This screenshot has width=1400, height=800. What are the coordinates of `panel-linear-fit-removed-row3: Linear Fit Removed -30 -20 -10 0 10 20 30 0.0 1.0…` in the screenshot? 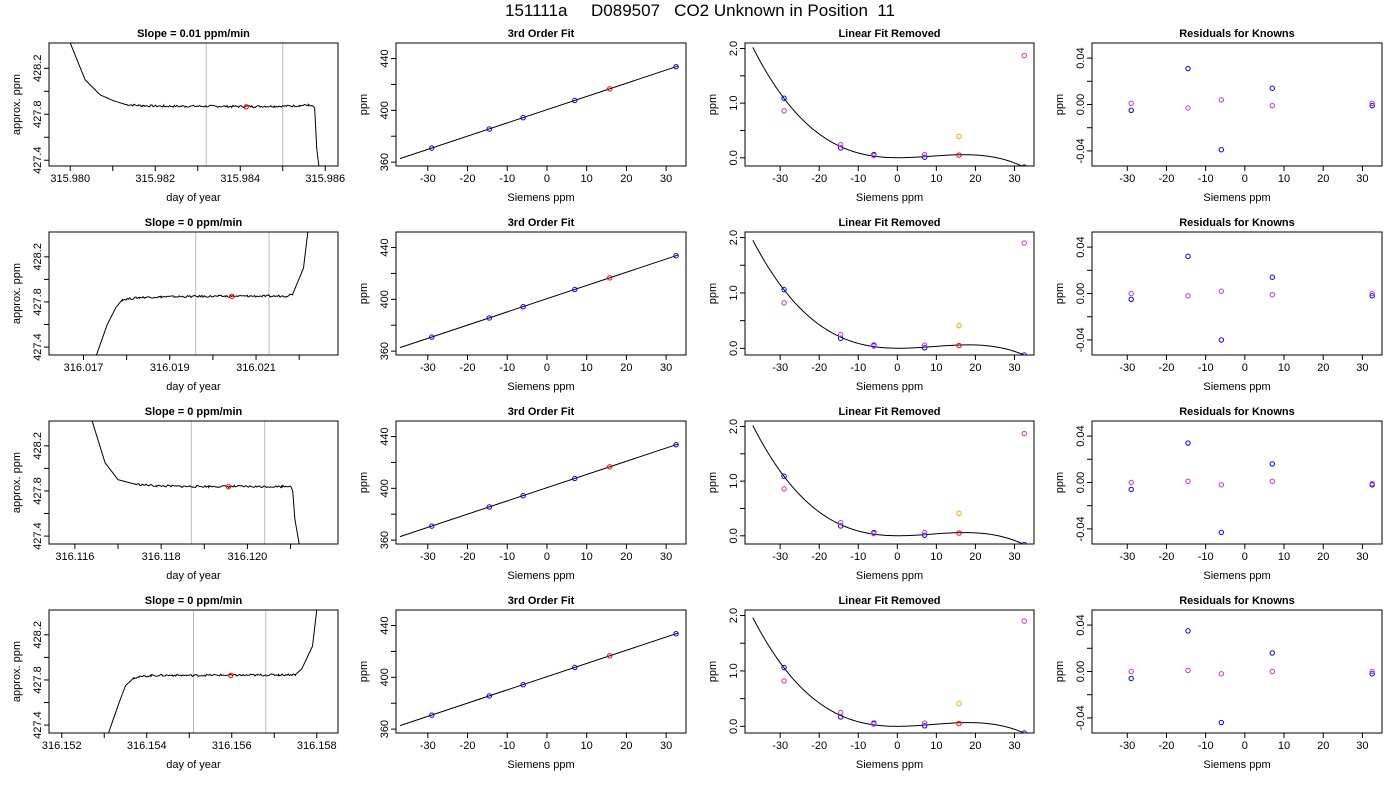 It's located at (871, 494).